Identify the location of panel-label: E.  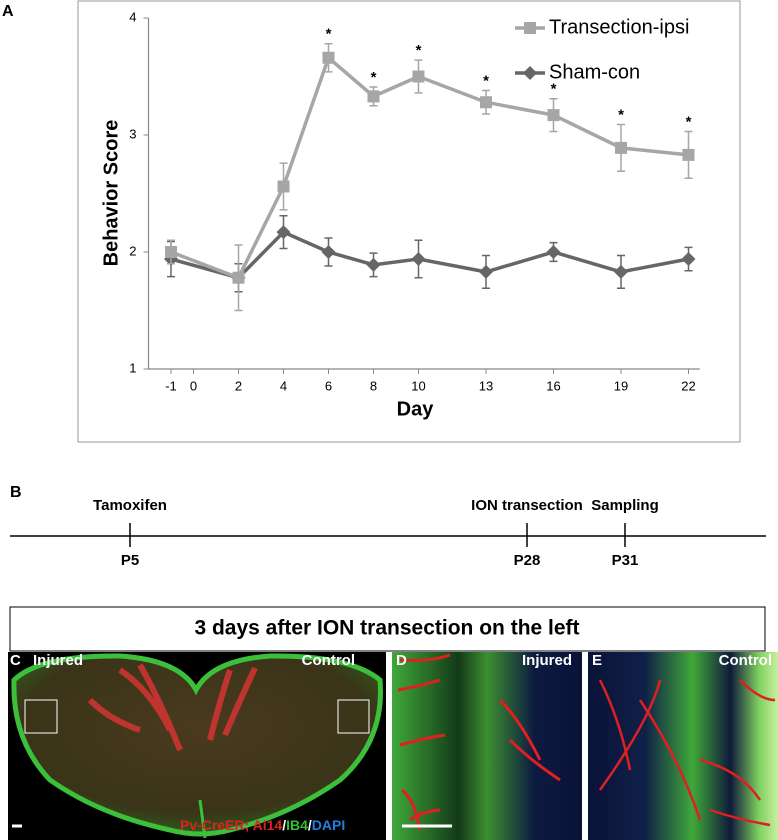
(597, 660).